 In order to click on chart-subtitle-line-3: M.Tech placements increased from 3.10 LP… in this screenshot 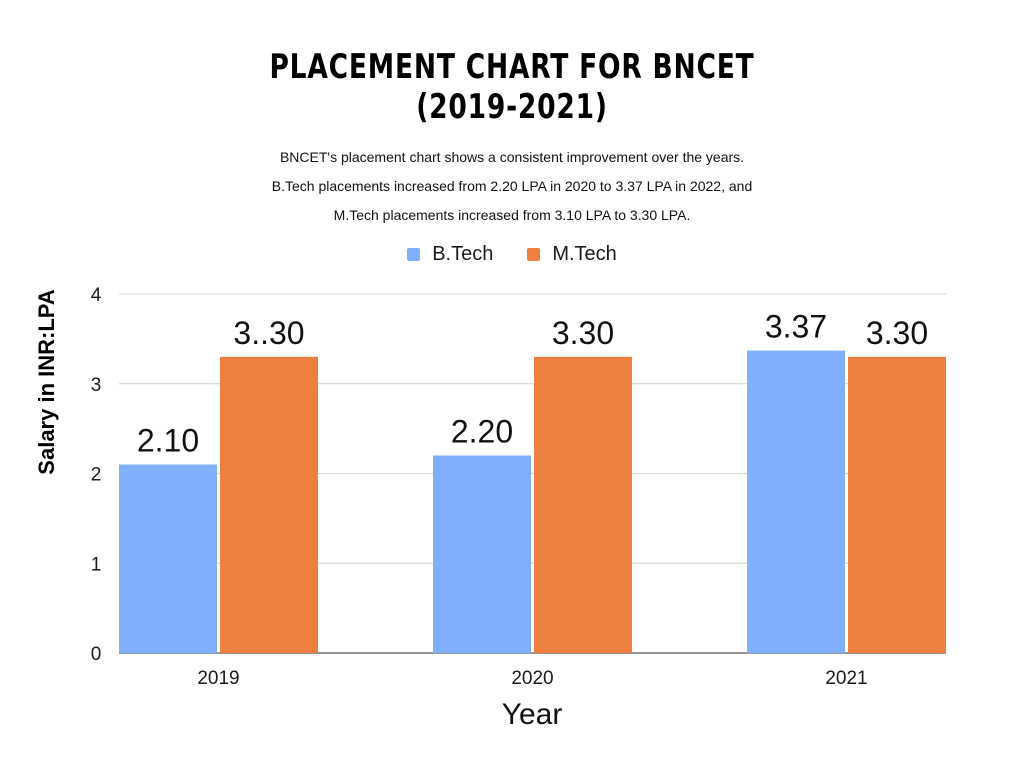, I will do `click(512, 215)`.